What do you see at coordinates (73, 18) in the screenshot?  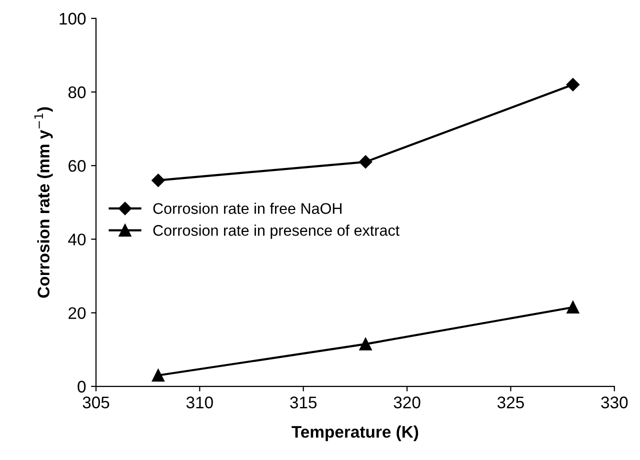 I see `y-tick-label: 100` at bounding box center [73, 18].